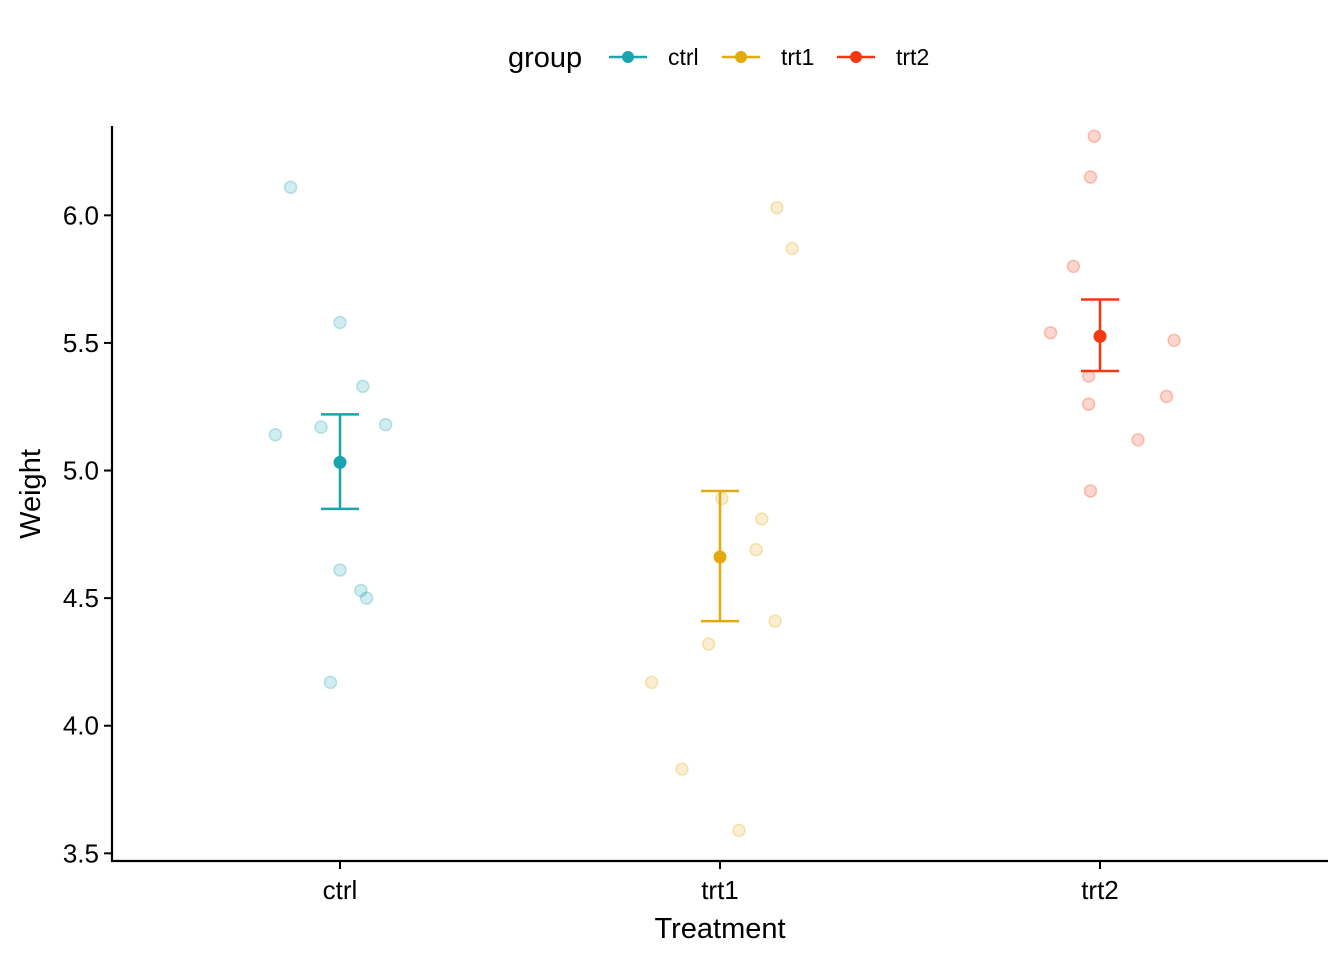 The width and height of the screenshot is (1344, 965). I want to click on legend-key-dot-trt1, so click(741, 57).